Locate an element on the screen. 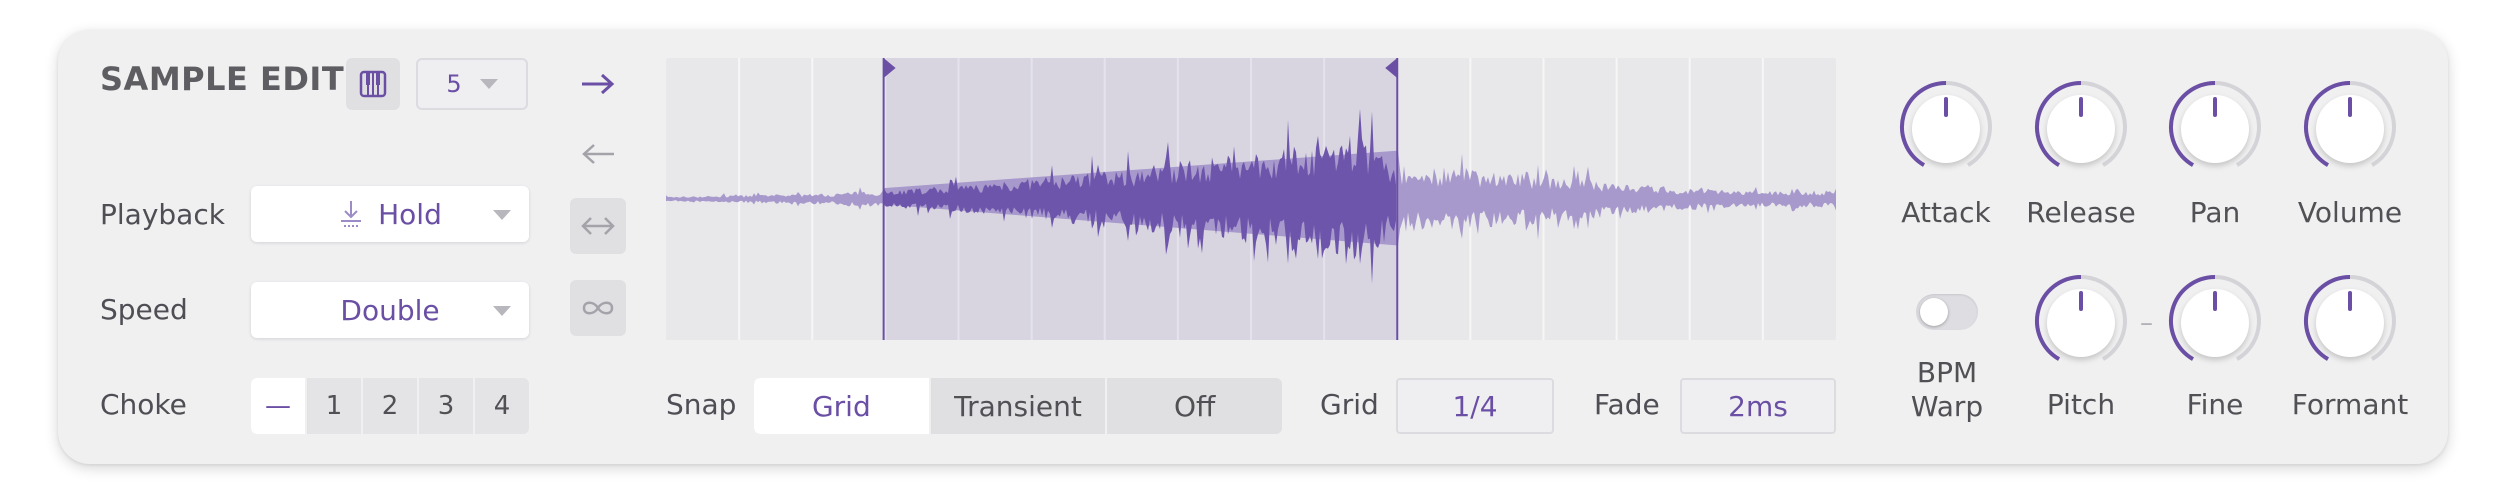 Image resolution: width=2500 pixels, height=500 pixels. release-knob is located at coordinates (2081, 127).